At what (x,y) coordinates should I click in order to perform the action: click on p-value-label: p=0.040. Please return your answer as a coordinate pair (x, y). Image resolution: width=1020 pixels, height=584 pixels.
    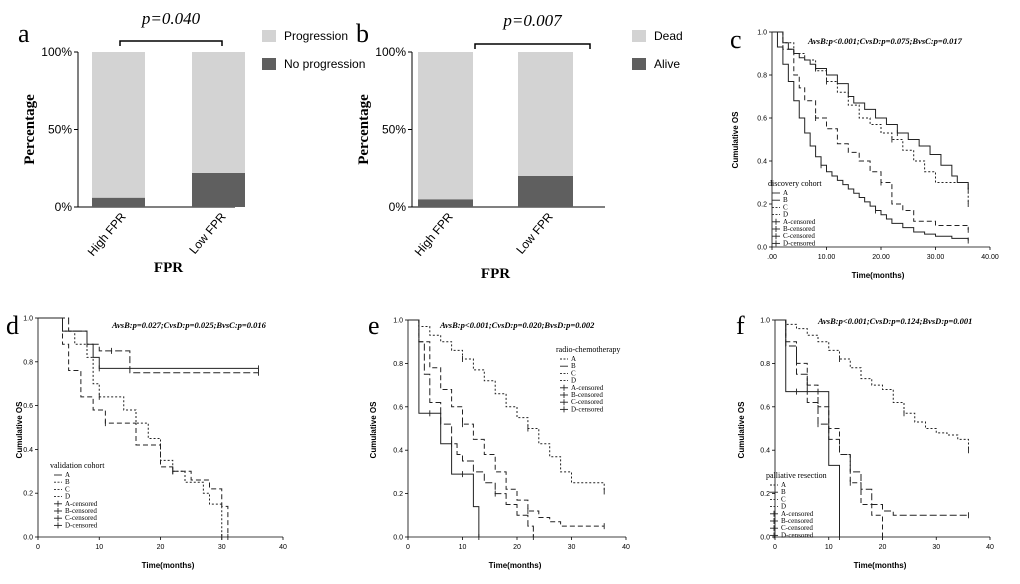
    Looking at the image, I should click on (171, 18).